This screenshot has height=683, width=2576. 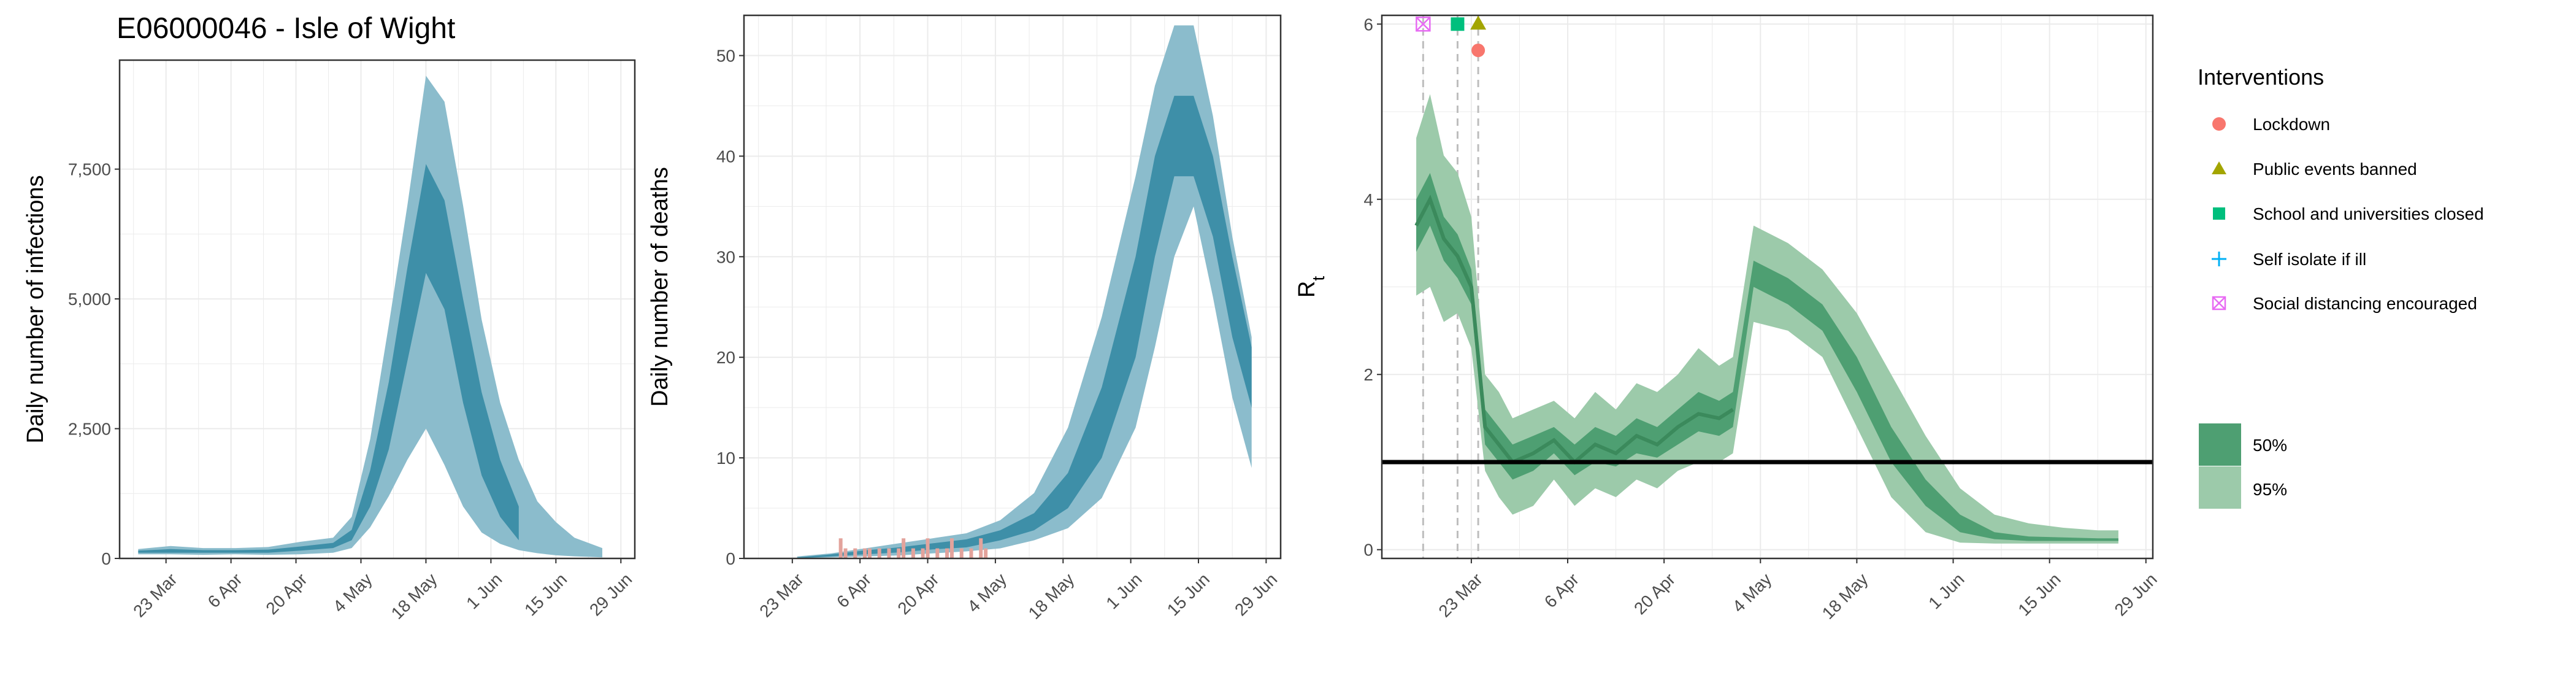 I want to click on public-events-marker-icon, so click(x=2219, y=167).